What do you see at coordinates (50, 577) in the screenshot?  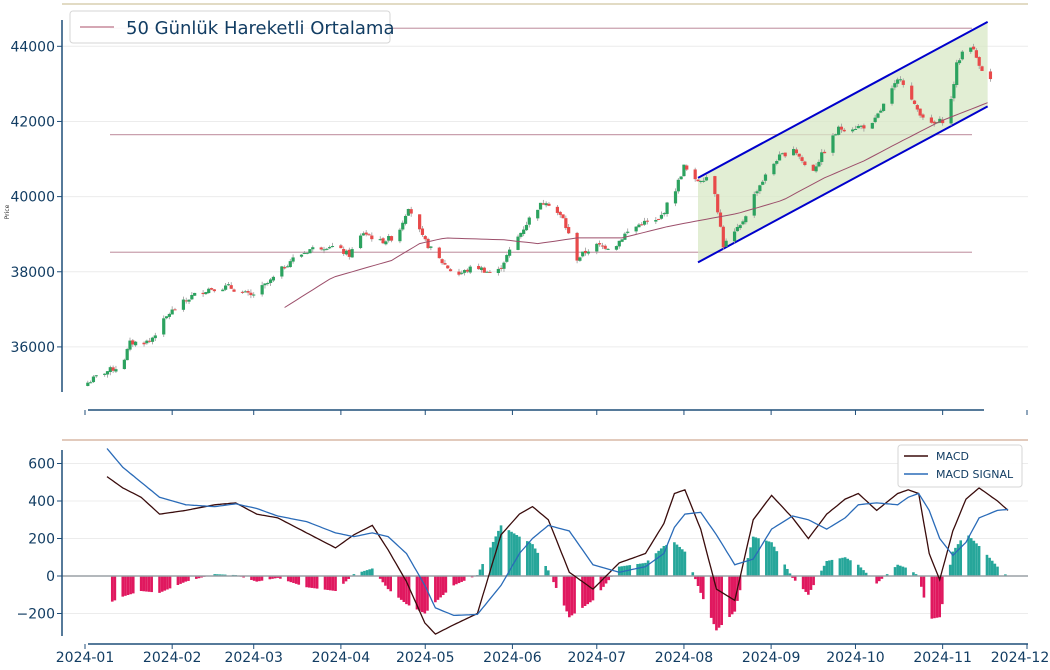 I see `macd-y-tick-label: 0` at bounding box center [50, 577].